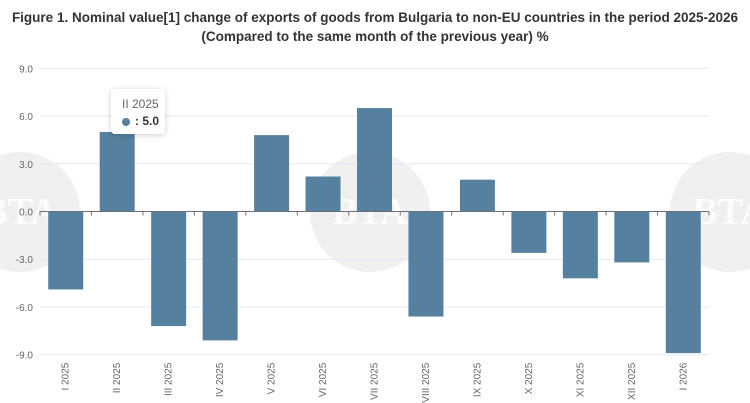 The image size is (750, 403). Describe the element at coordinates (117, 171) in the screenshot. I see `bar-II-2025` at that location.